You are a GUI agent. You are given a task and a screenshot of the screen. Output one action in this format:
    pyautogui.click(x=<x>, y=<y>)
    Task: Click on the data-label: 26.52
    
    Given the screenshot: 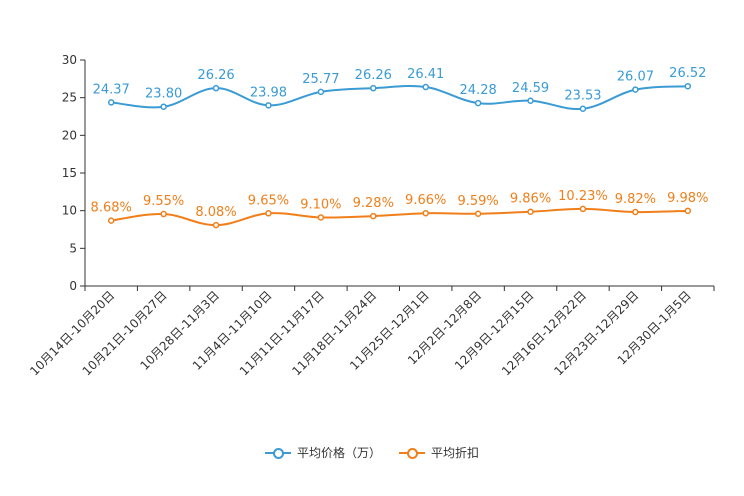 What is the action you would take?
    pyautogui.click(x=687, y=73)
    